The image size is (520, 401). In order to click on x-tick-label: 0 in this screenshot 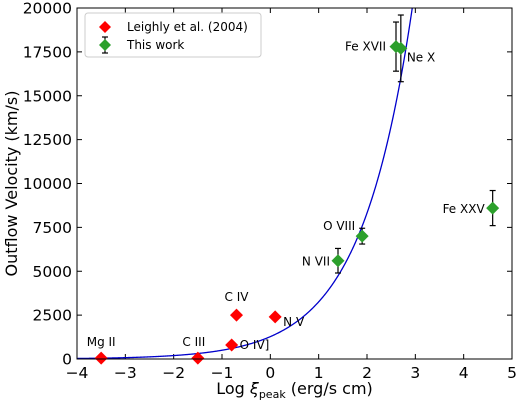, I will do `click(270, 373)`.